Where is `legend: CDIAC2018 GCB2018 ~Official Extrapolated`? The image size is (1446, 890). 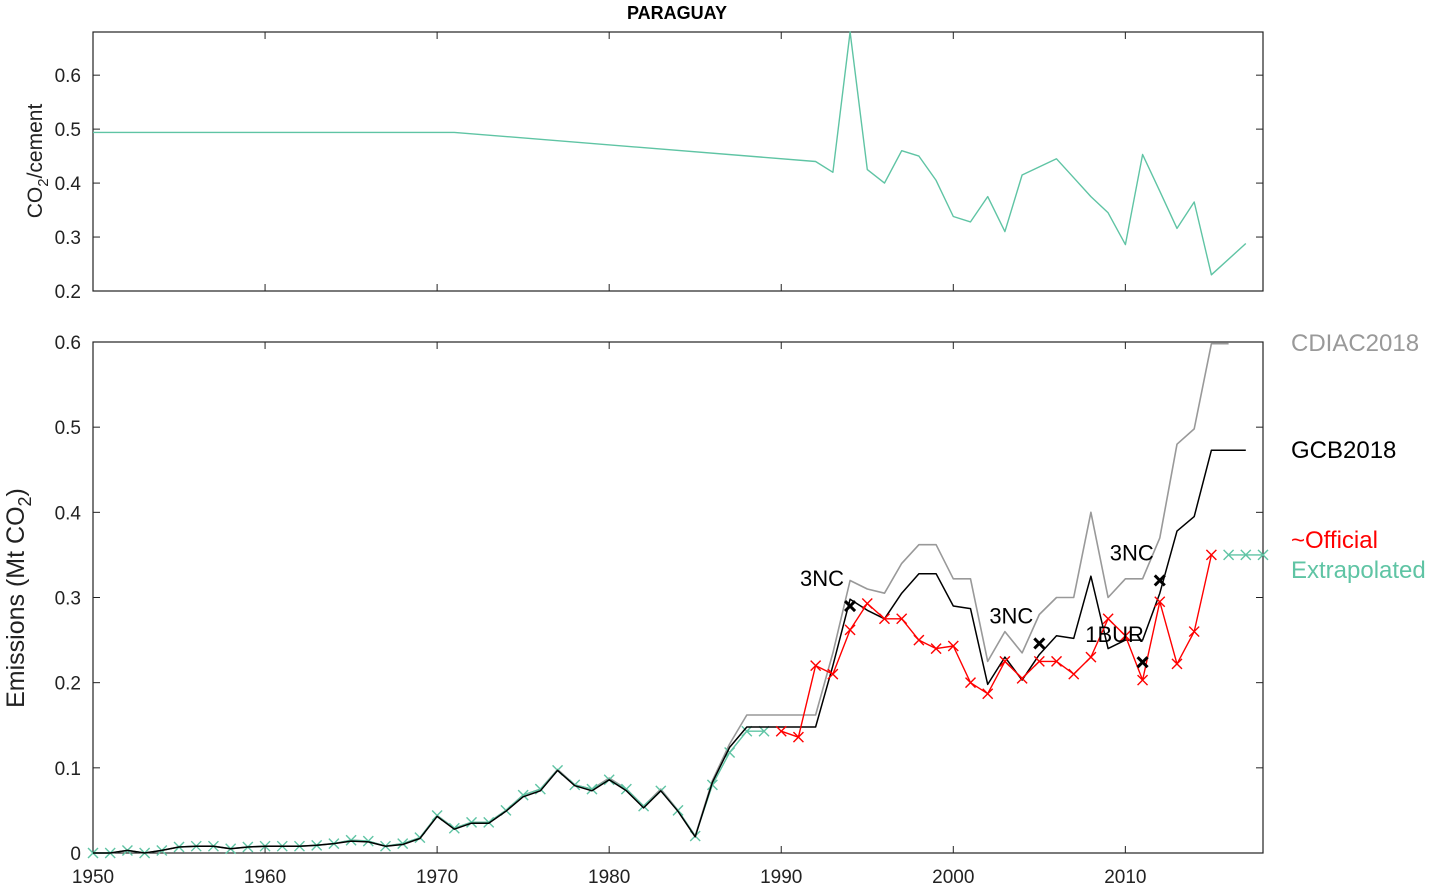 legend: CDIAC2018 GCB2018 ~Official Extrapolated is located at coordinates (1358, 457).